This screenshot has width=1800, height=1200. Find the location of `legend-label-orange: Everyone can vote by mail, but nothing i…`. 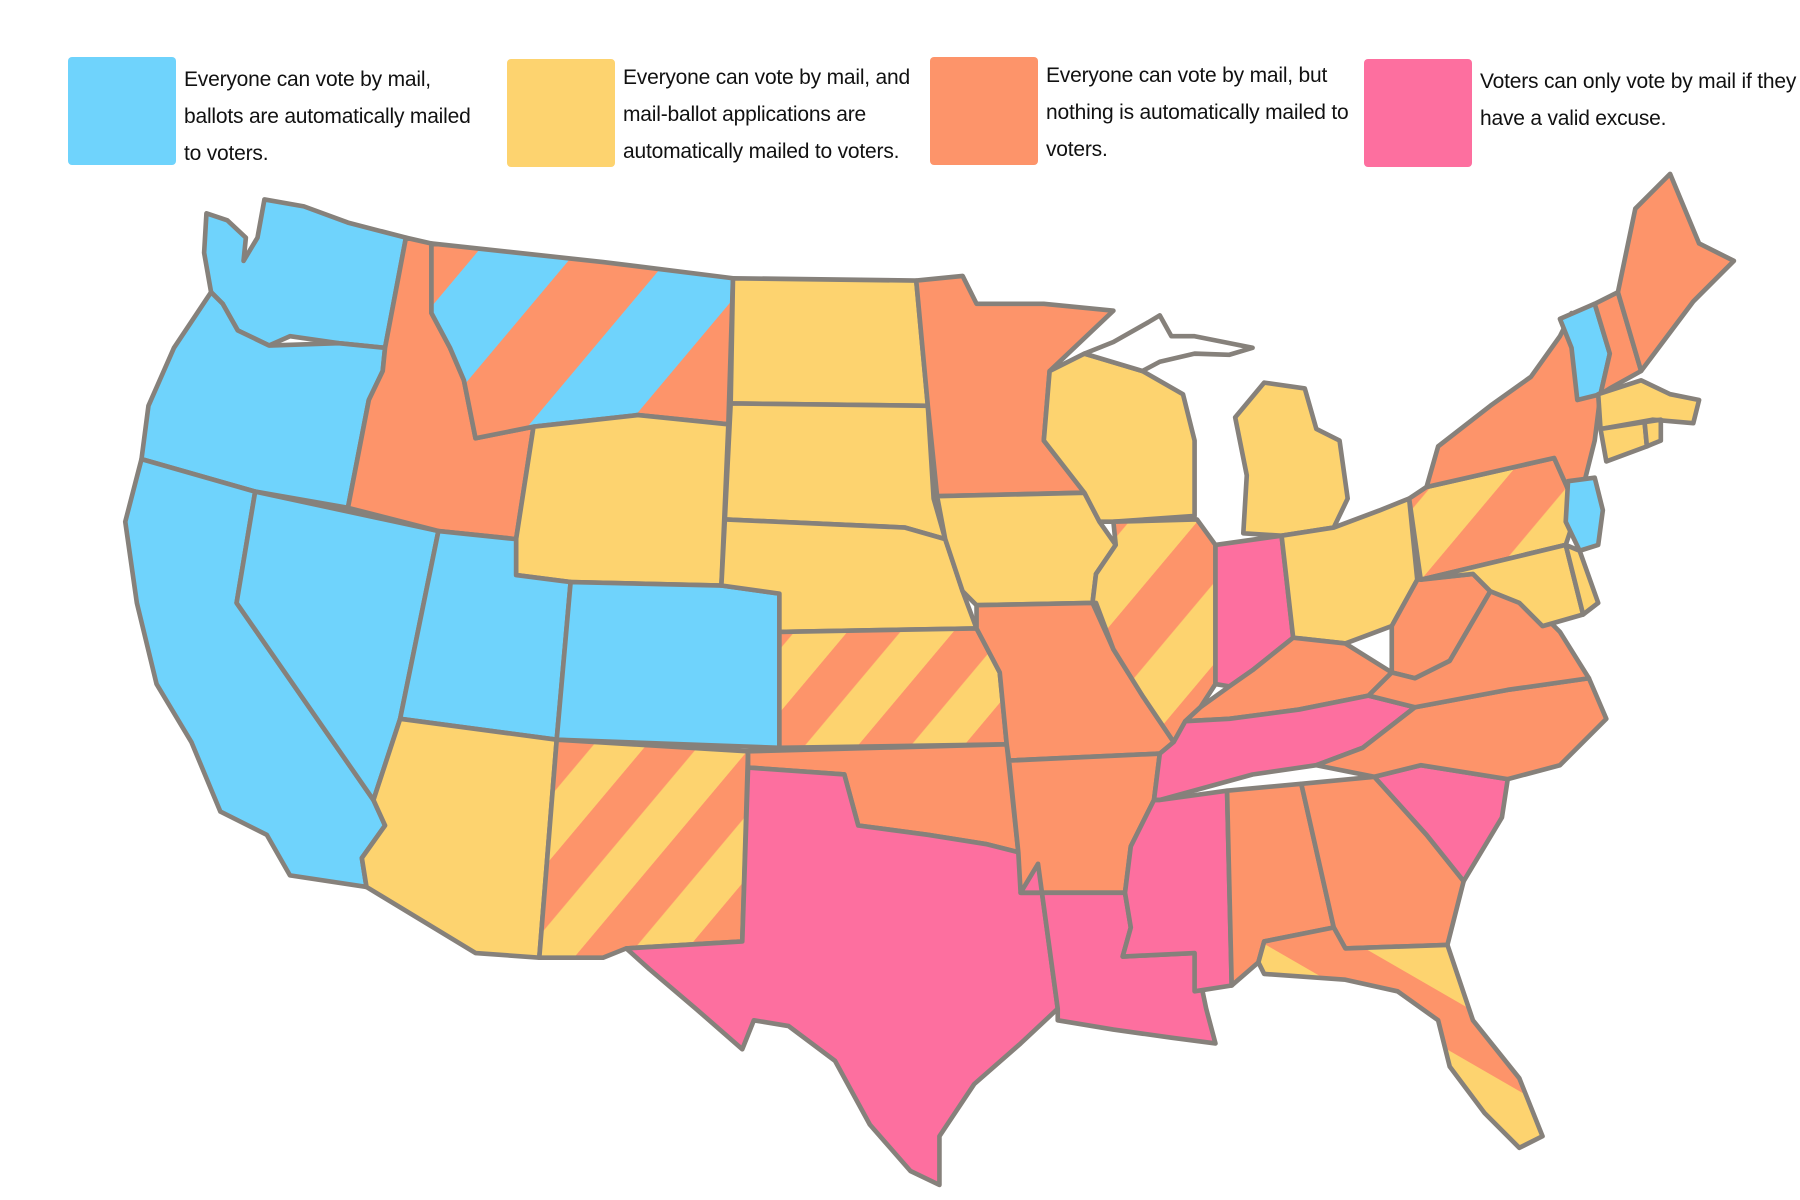

legend-label-orange: Everyone can vote by mail, but nothing i… is located at coordinates (1197, 112).